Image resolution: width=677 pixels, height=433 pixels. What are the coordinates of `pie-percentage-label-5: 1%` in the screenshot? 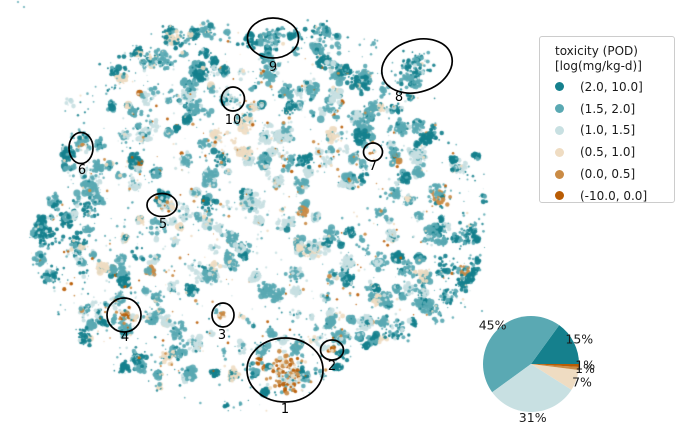 It's located at (585, 368).